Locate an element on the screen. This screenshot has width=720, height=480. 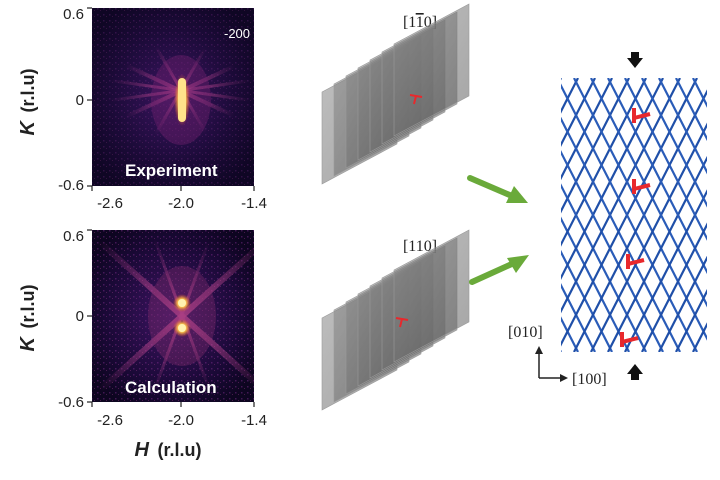
top-y-tick: 0.6 is located at coordinates (73, 14).